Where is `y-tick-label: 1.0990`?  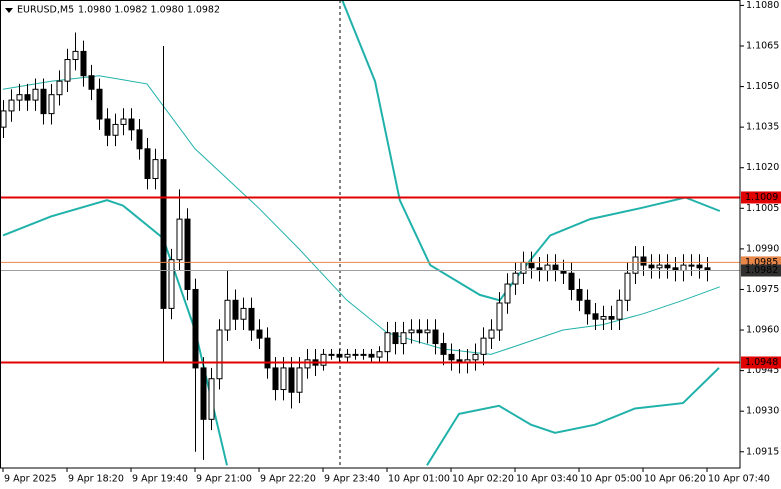 y-tick-label: 1.0990 is located at coordinates (762, 248).